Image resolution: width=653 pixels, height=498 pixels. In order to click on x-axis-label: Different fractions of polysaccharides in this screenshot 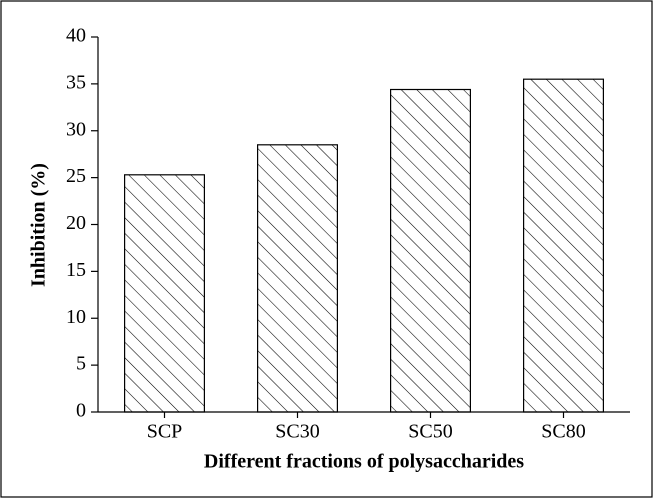, I will do `click(364, 462)`.